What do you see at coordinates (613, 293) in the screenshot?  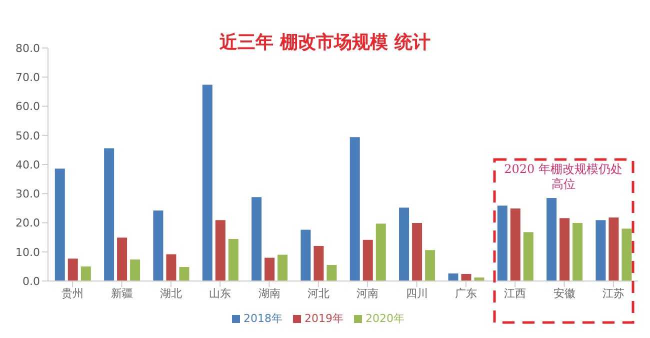 I see `x-tick-label: 江苏` at bounding box center [613, 293].